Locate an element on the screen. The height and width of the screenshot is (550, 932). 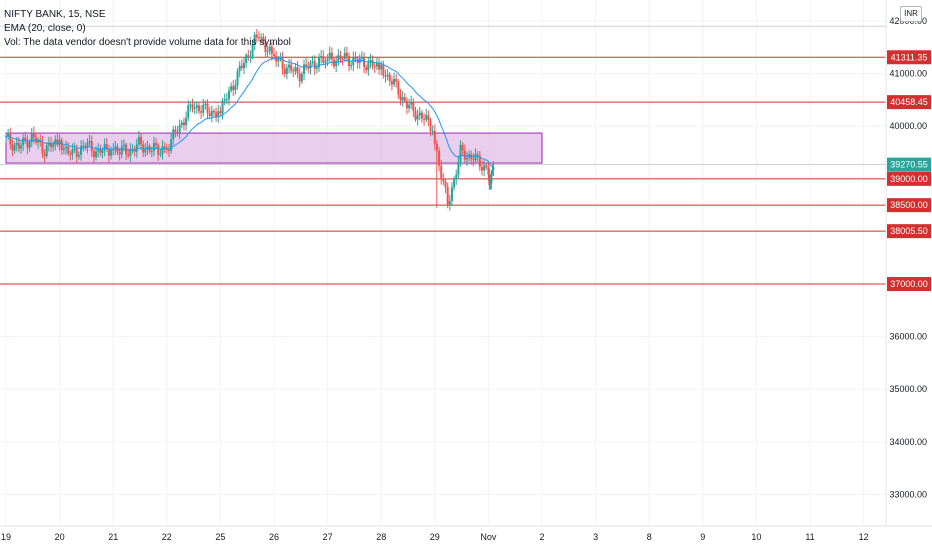
x-tick-1: 20 is located at coordinates (60, 537).